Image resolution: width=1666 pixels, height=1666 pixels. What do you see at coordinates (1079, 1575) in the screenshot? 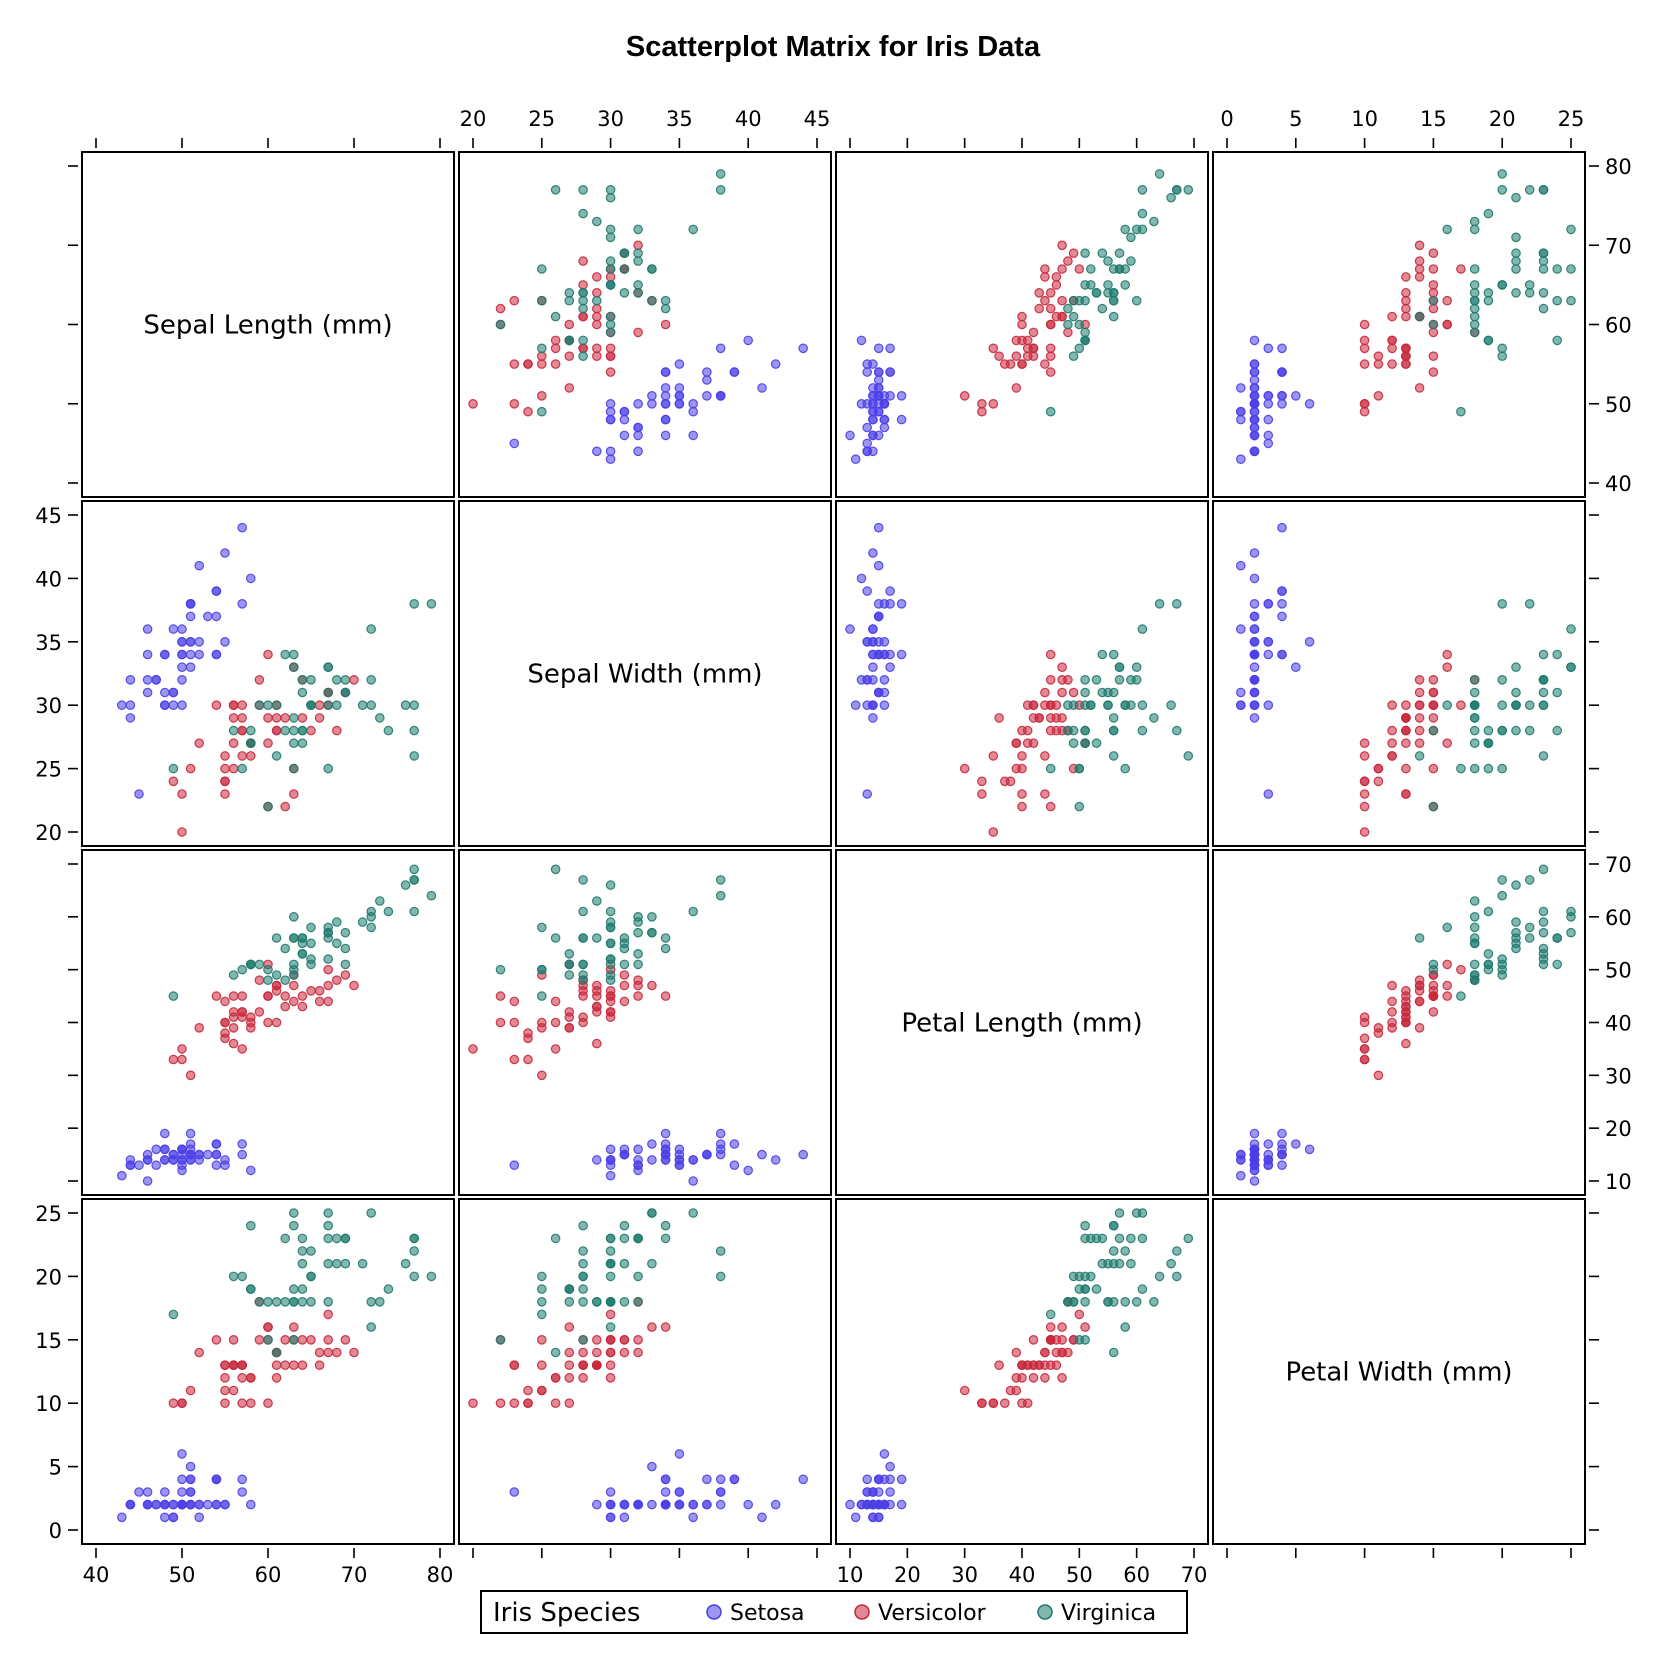
I see `x-tick-label-petal-length: 50` at bounding box center [1079, 1575].